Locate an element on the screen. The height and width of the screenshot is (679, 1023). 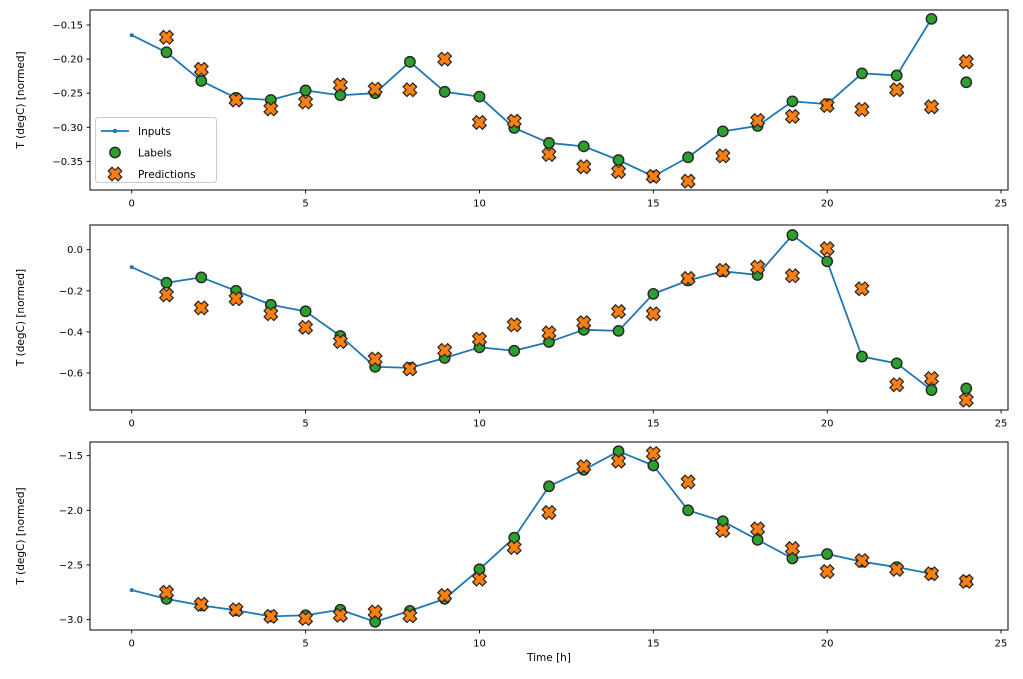
labels-swatch is located at coordinates (115, 152).